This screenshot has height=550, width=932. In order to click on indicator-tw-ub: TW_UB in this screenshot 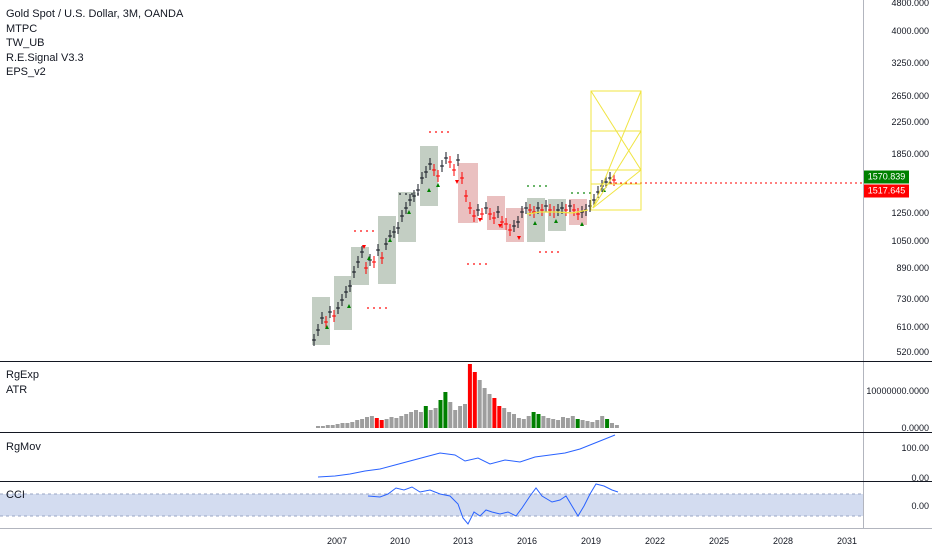, I will do `click(25, 43)`.